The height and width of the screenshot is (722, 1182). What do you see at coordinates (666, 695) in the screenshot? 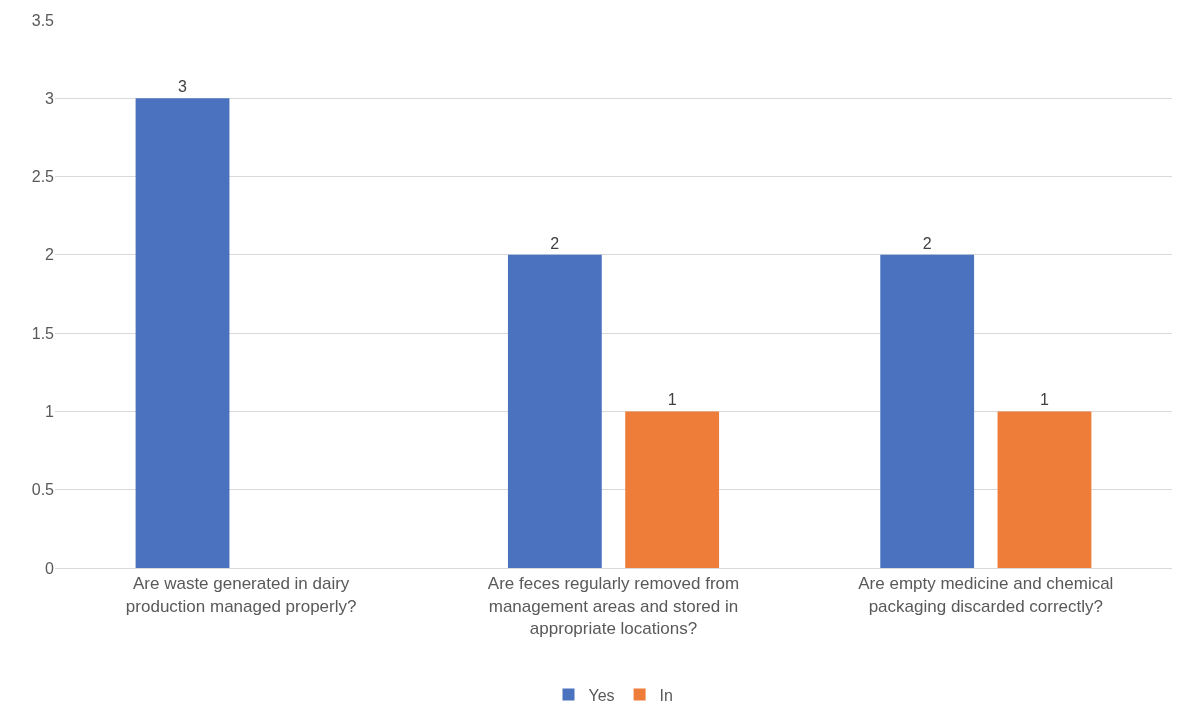
I see `legend-label: In` at bounding box center [666, 695].